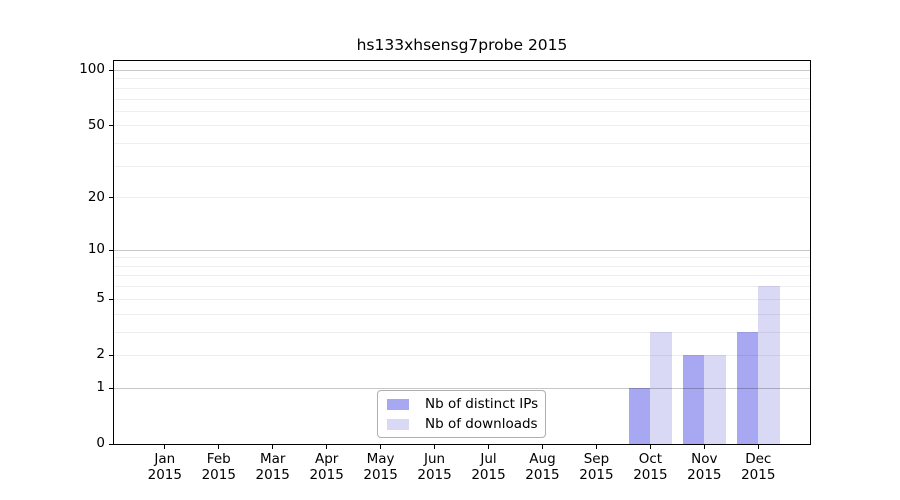 This screenshot has height=500, width=900. I want to click on x-tick-label: Feb 2015, so click(218, 467).